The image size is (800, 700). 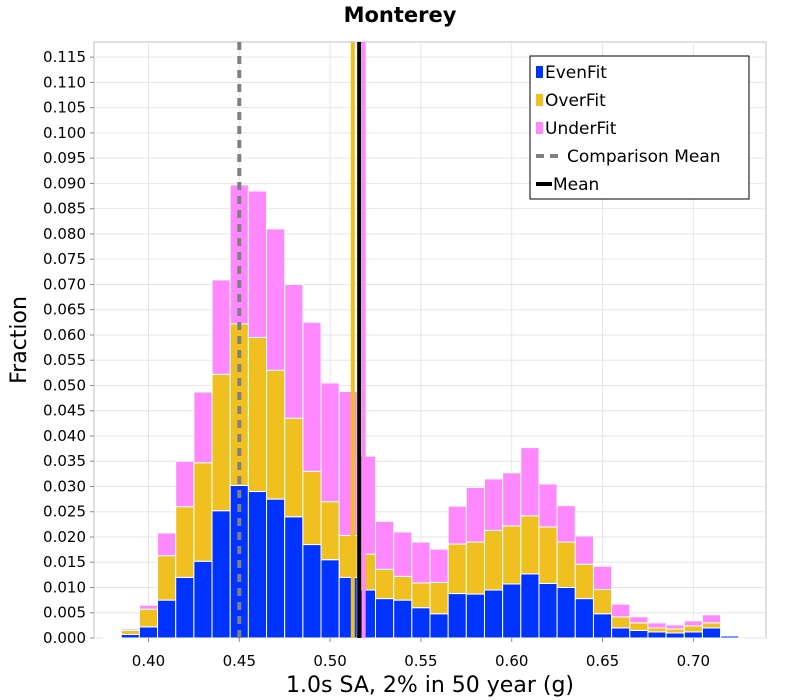 What do you see at coordinates (148, 661) in the screenshot?
I see `x-tick-label: 0.40` at bounding box center [148, 661].